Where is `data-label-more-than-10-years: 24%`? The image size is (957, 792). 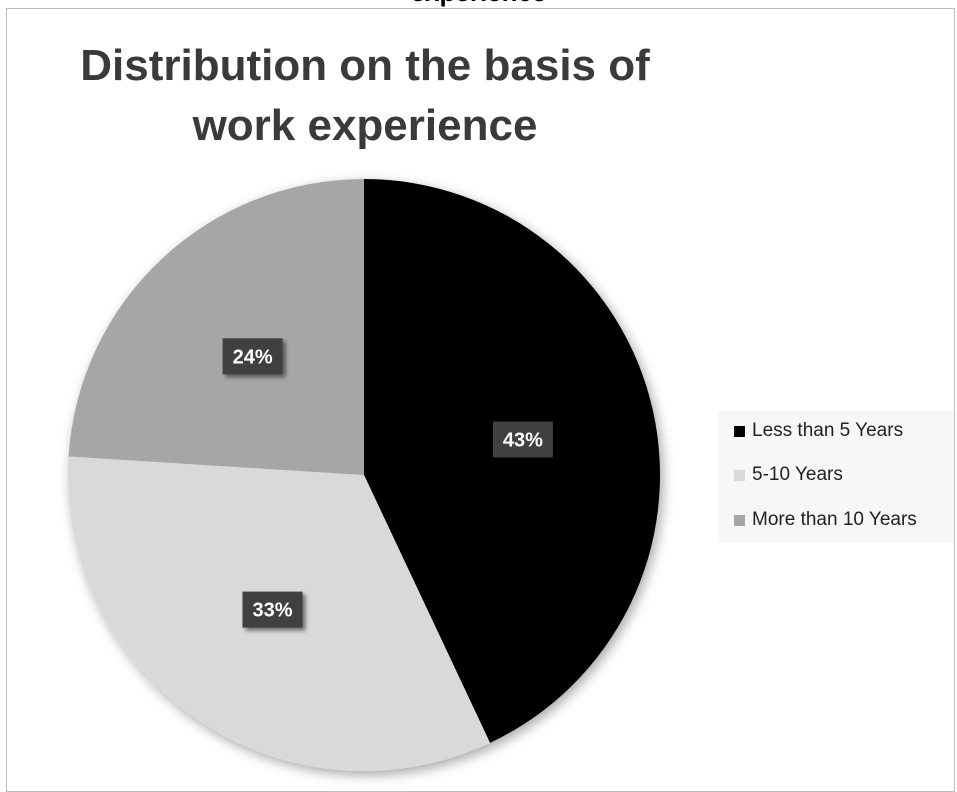
data-label-more-than-10-years: 24% is located at coordinates (252, 356).